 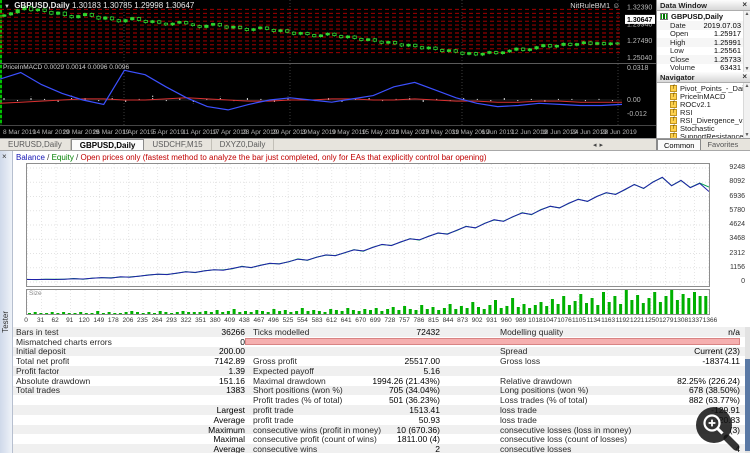 What do you see at coordinates (55, 320) in the screenshot?
I see `x-axis-tick: 62` at bounding box center [55, 320].